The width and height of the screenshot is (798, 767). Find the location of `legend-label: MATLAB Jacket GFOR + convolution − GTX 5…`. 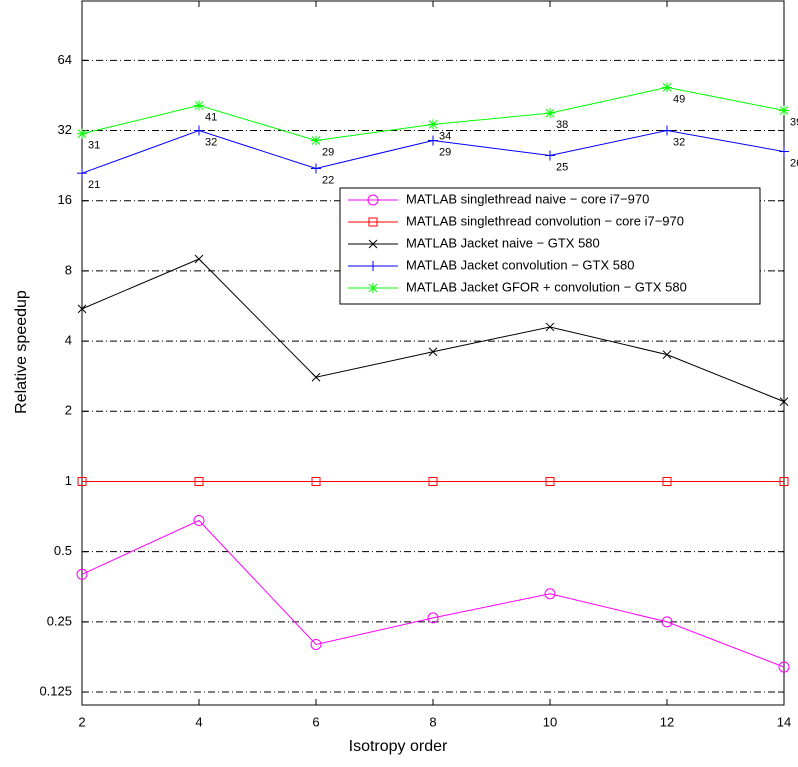

legend-label: MATLAB Jacket GFOR + convolution − GTX 5… is located at coordinates (546, 286).